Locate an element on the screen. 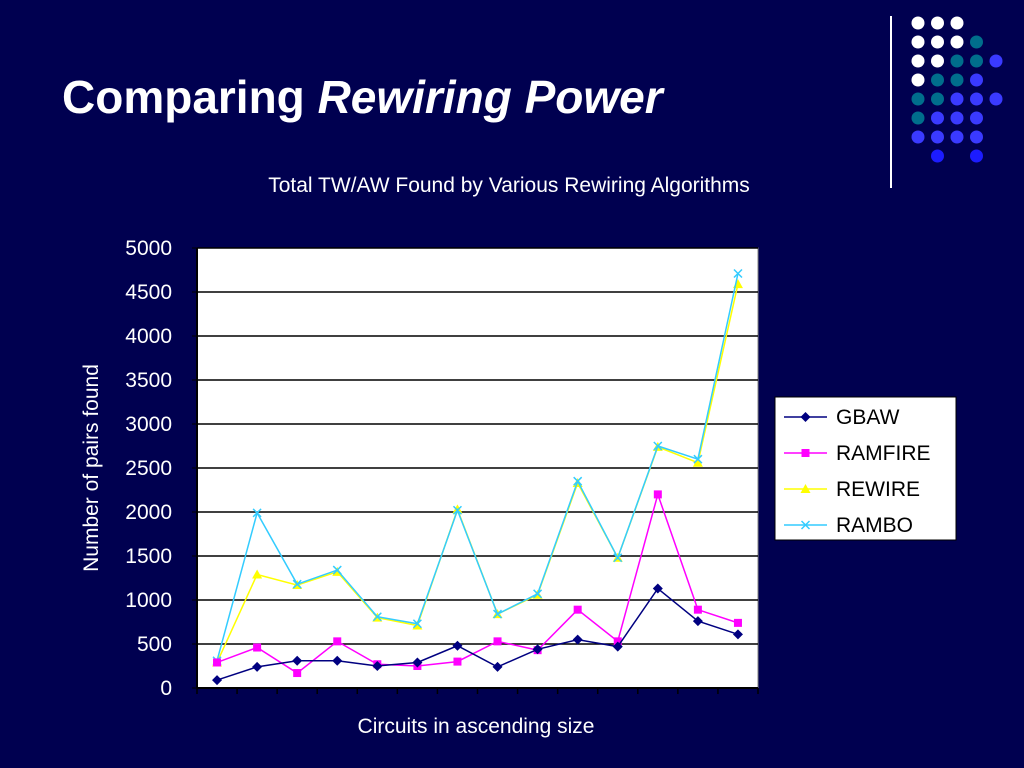 This screenshot has width=1024, height=768. y-tick-label: 2000 is located at coordinates (148, 512).